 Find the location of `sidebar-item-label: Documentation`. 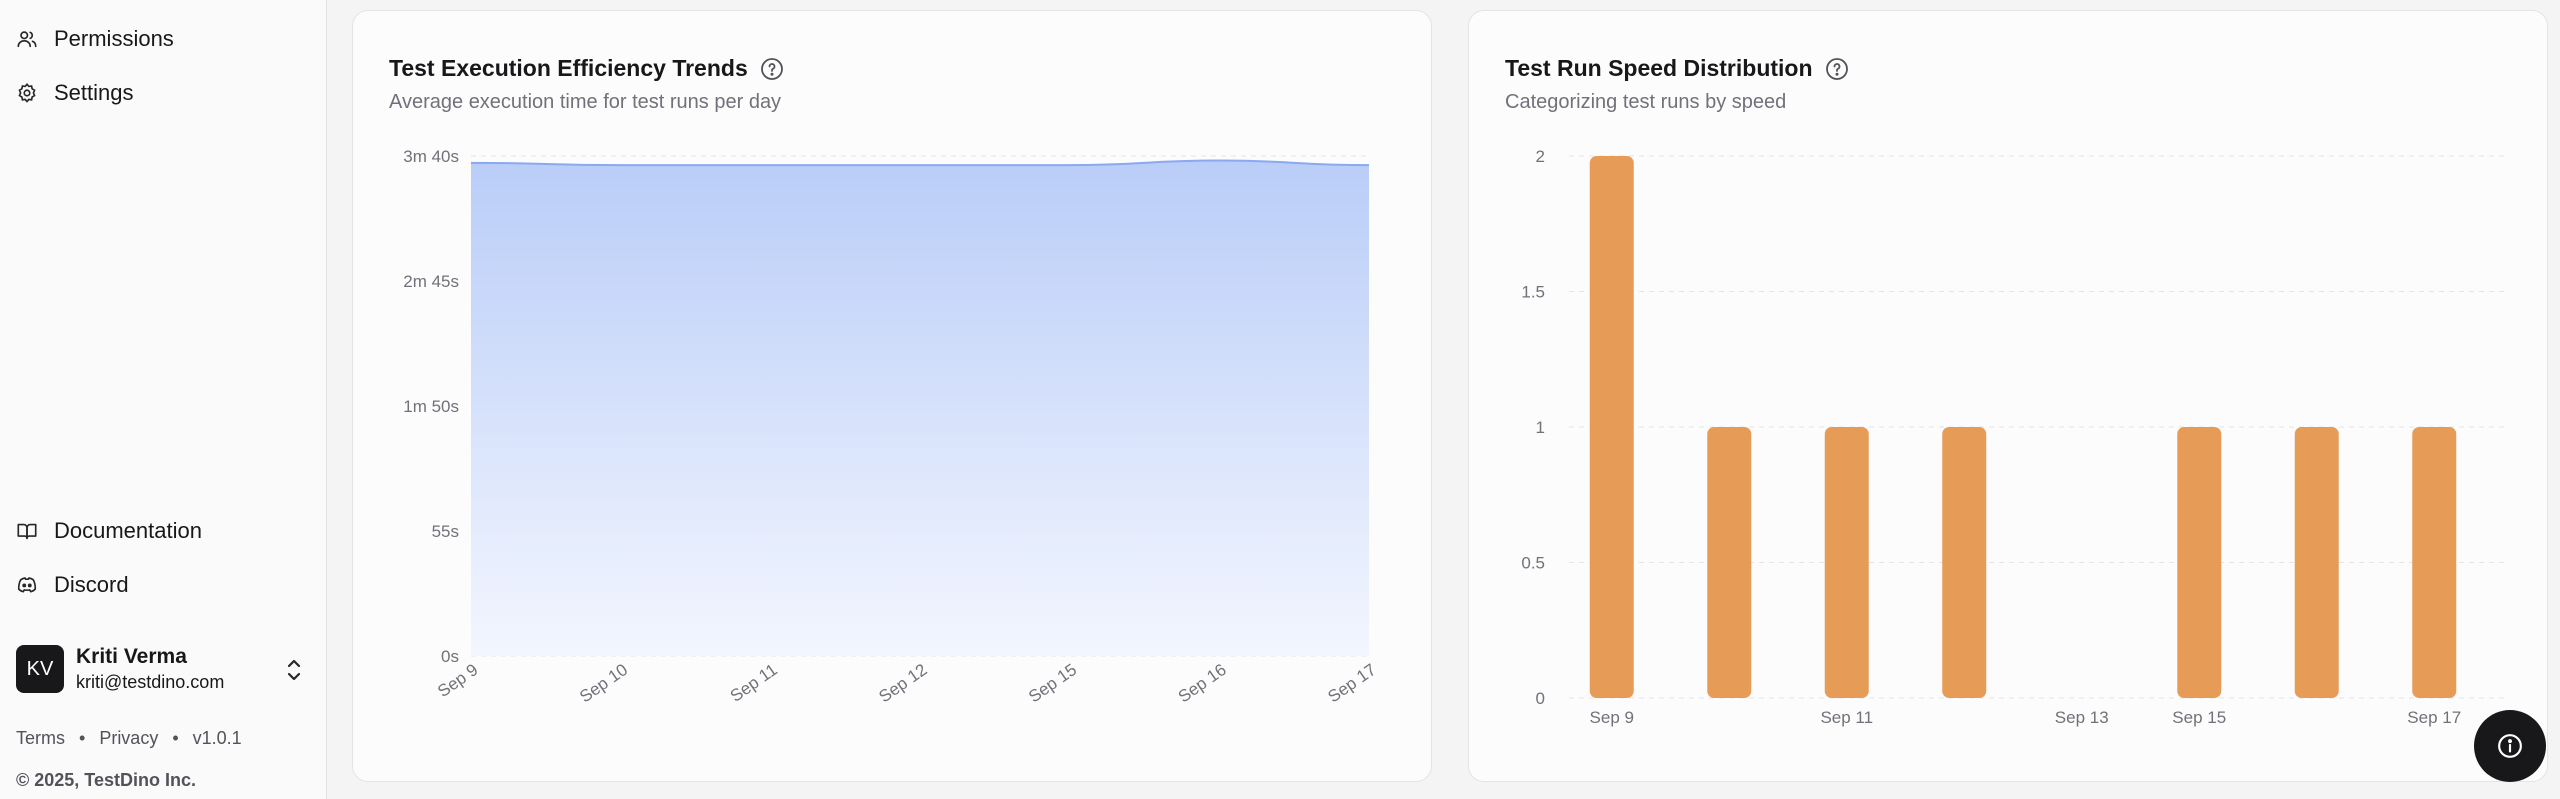

sidebar-item-label: Documentation is located at coordinates (128, 530).